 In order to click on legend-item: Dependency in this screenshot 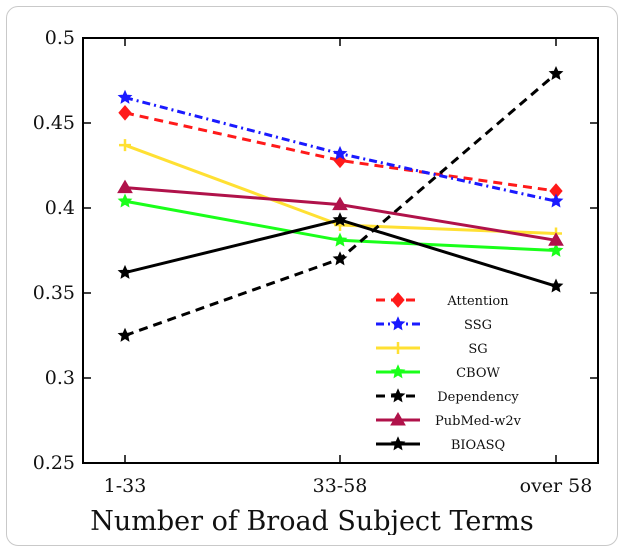, I will do `click(447, 396)`.